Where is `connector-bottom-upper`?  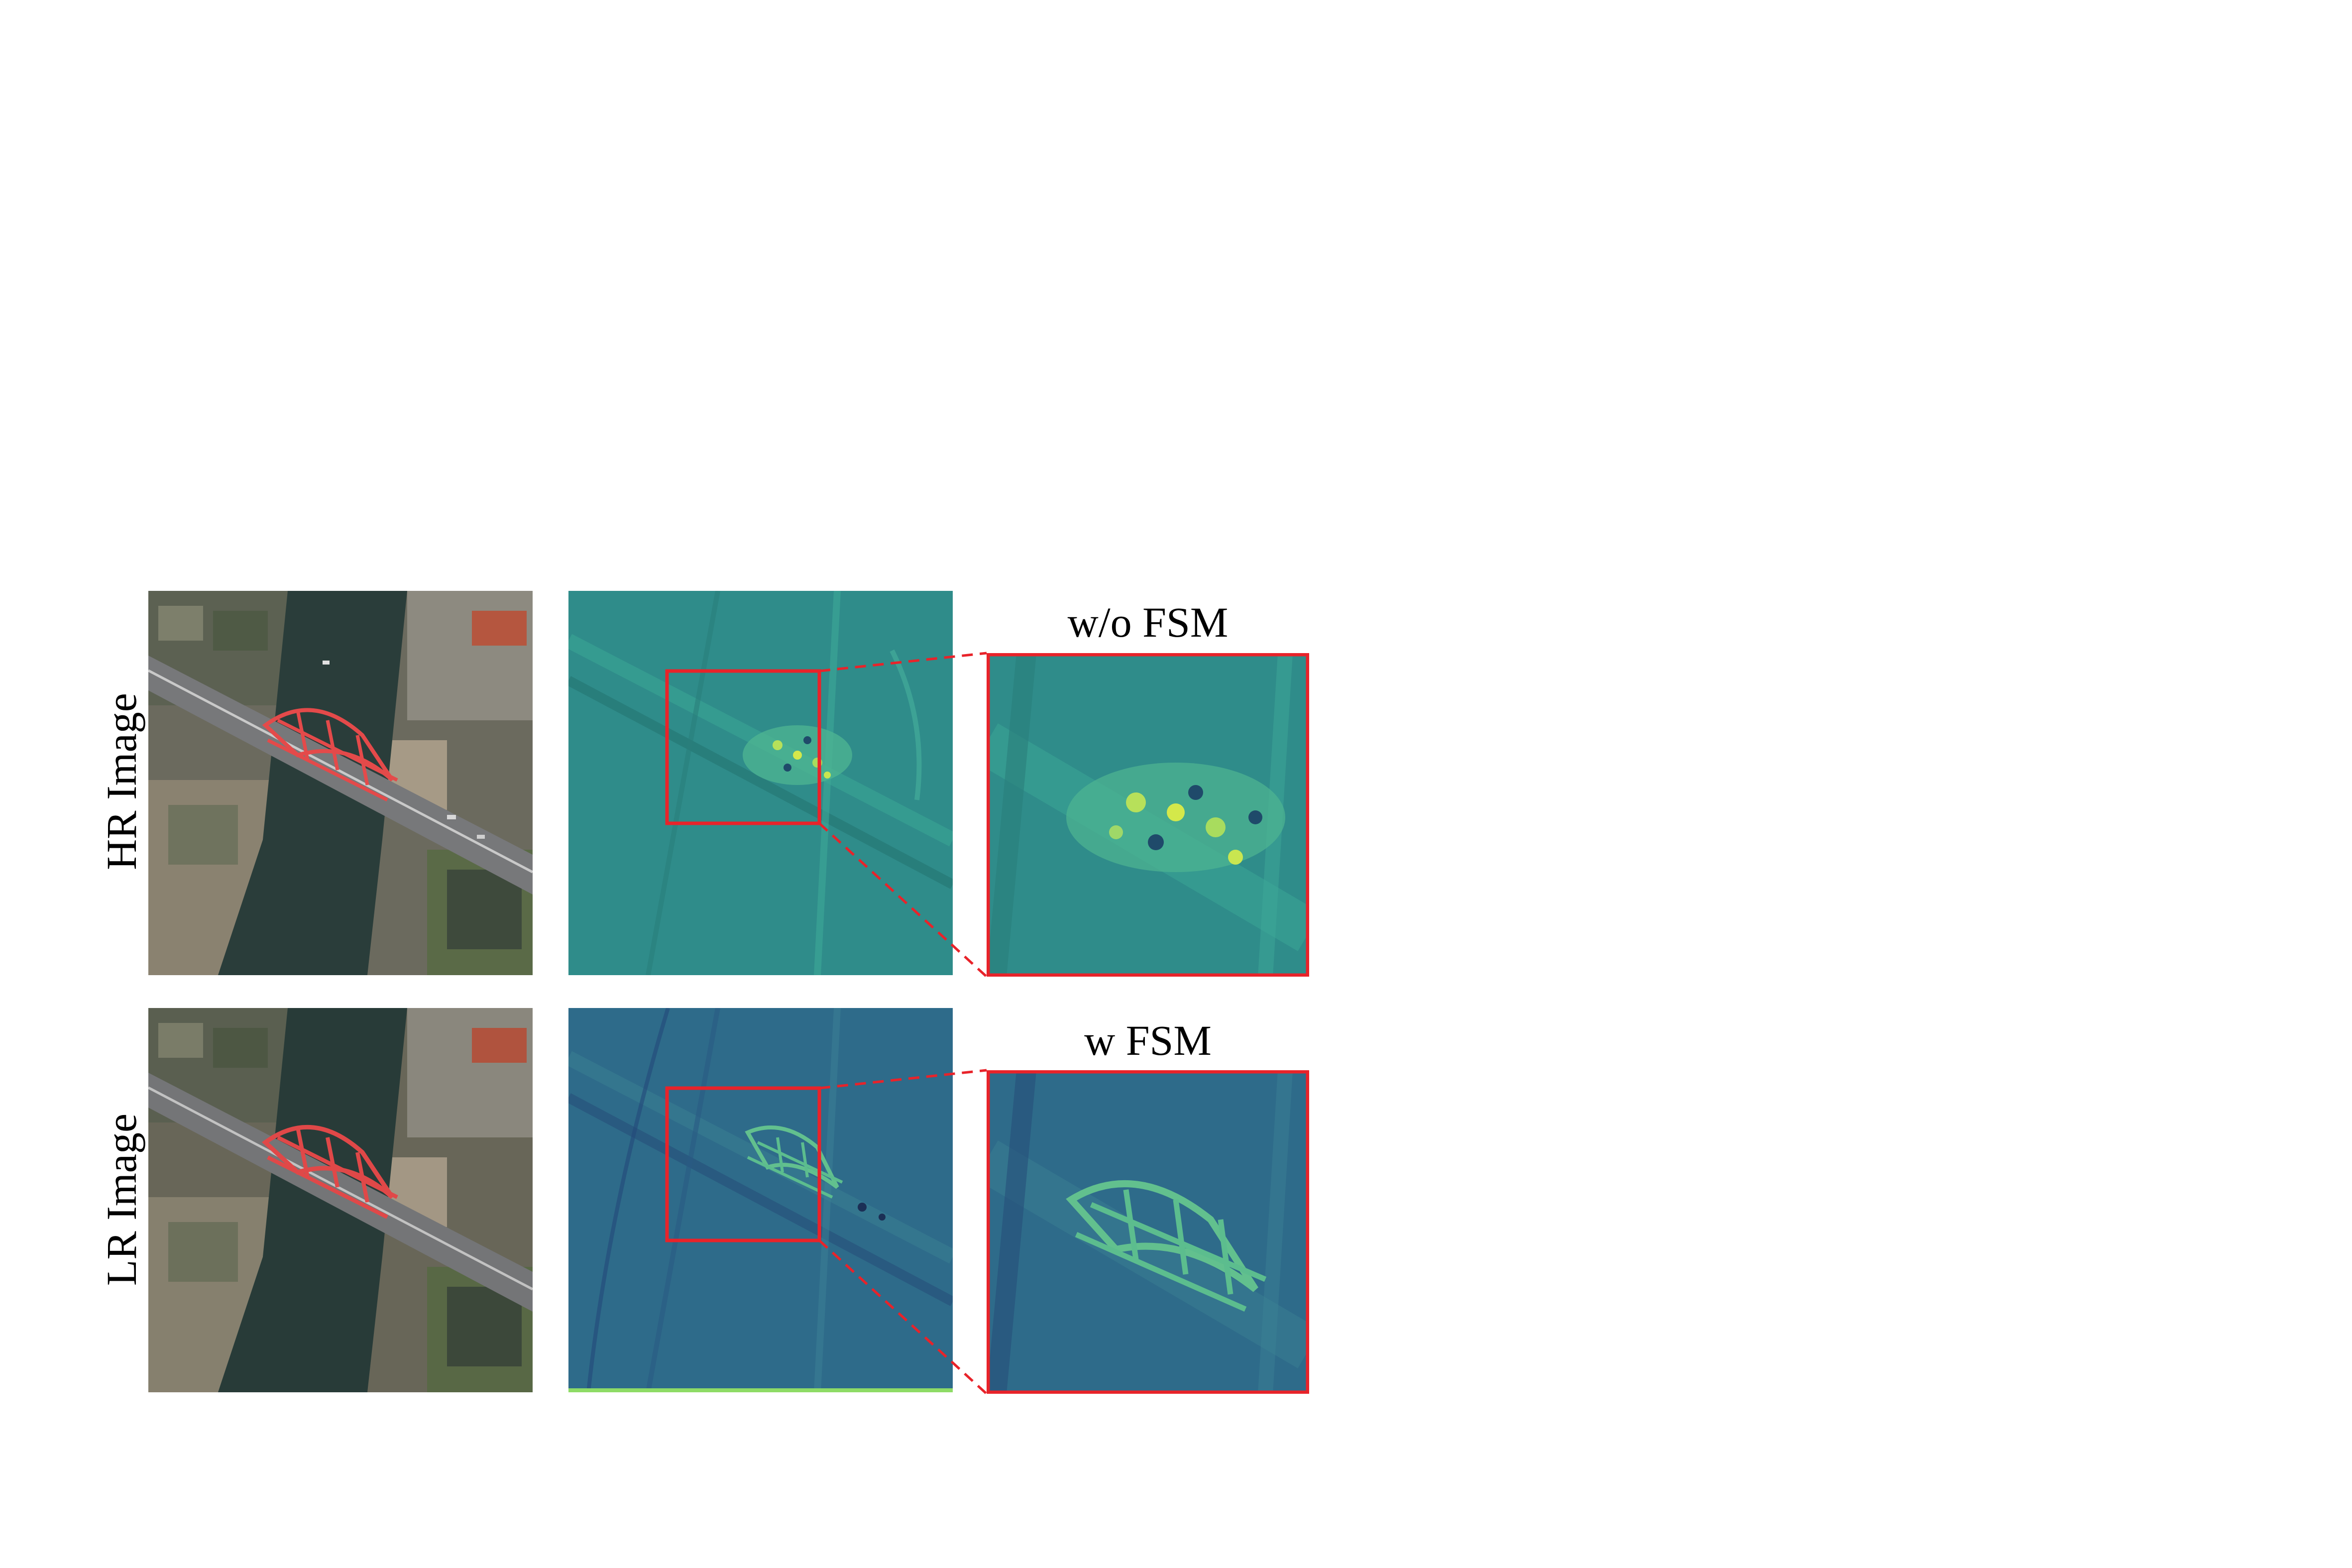
connector-bottom-upper is located at coordinates (903, 1079).